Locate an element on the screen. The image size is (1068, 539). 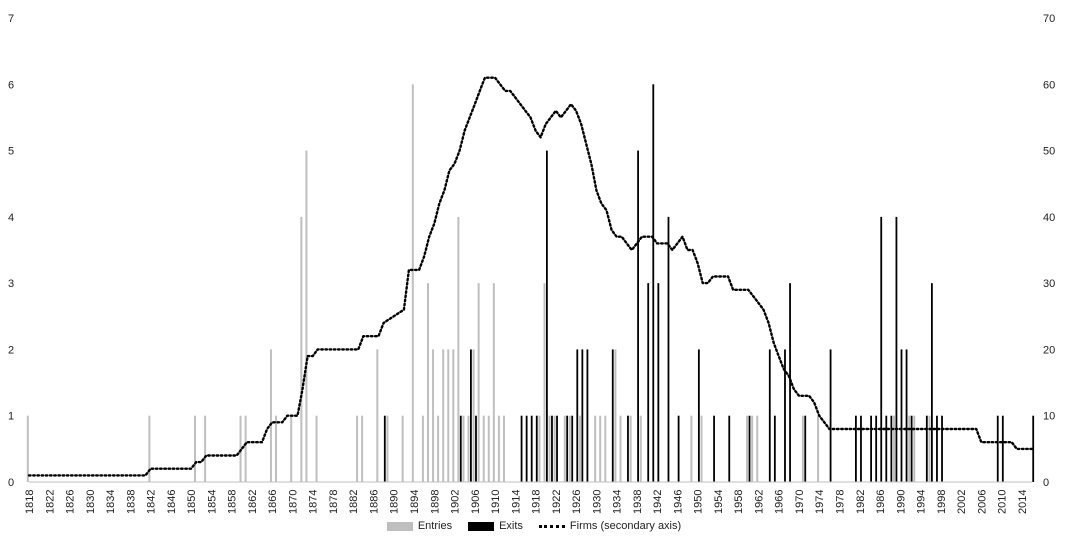
firms-swatch is located at coordinates (551, 526).